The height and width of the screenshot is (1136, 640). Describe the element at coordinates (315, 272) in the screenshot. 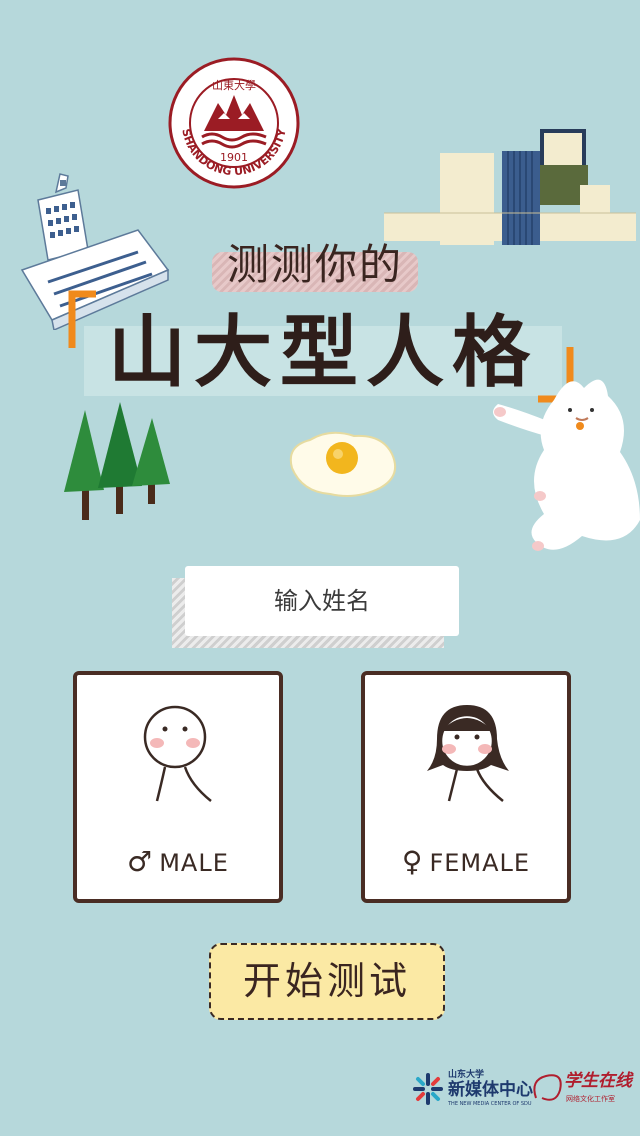

I see `subtitle-highlight` at that location.